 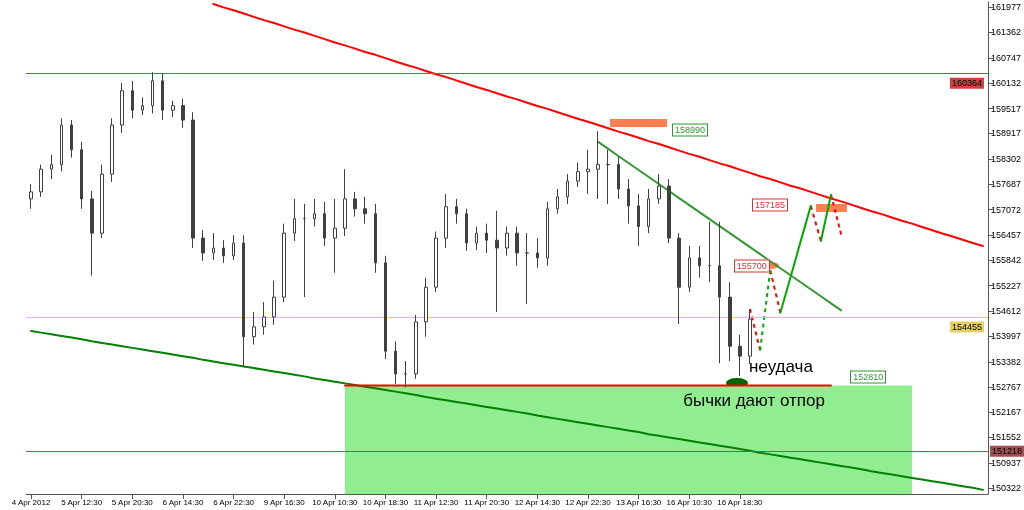 I want to click on annotation: бычки дают отпор, so click(x=754, y=400).